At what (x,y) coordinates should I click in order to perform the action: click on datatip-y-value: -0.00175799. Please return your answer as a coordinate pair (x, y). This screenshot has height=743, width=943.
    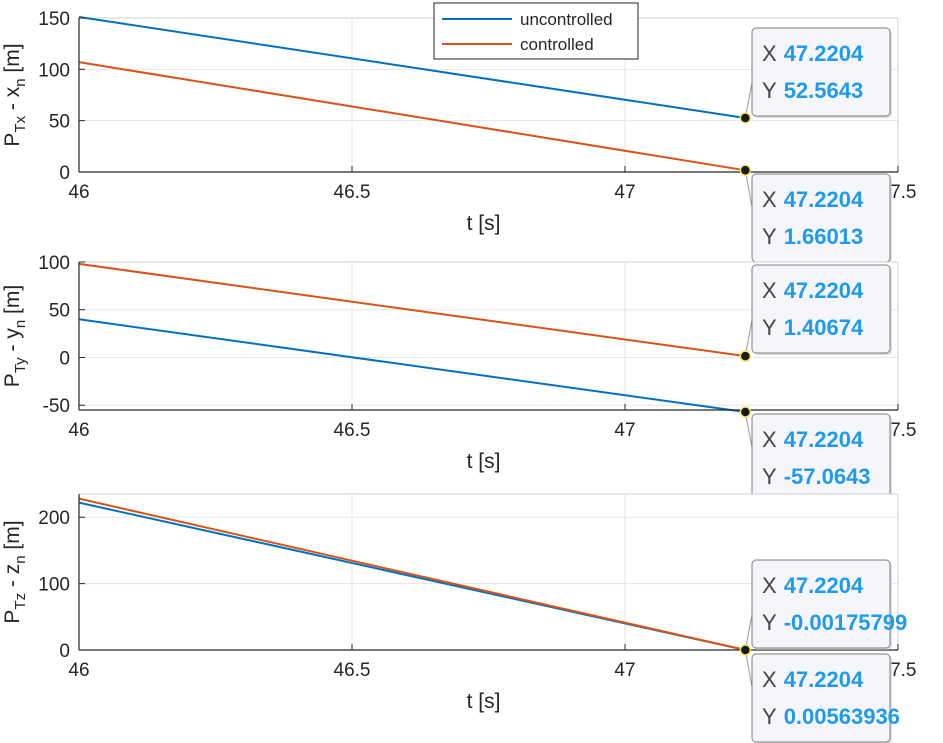
    Looking at the image, I should click on (846, 622).